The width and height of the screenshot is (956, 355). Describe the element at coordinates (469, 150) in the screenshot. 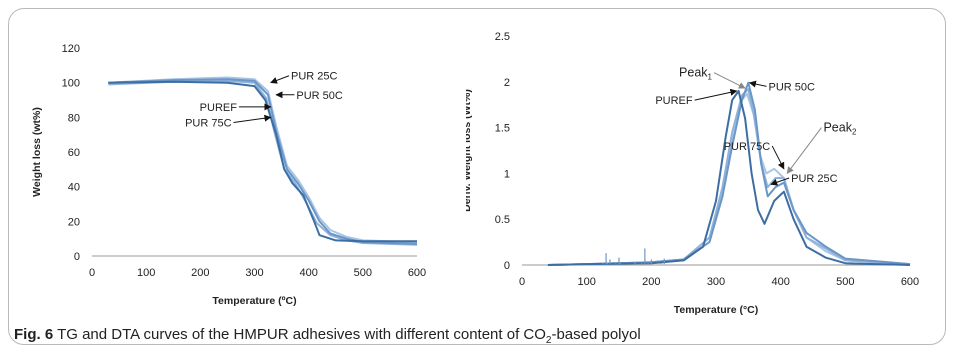

I see `y-axis-title: Deriv. Weight loss (Wt%)` at that location.